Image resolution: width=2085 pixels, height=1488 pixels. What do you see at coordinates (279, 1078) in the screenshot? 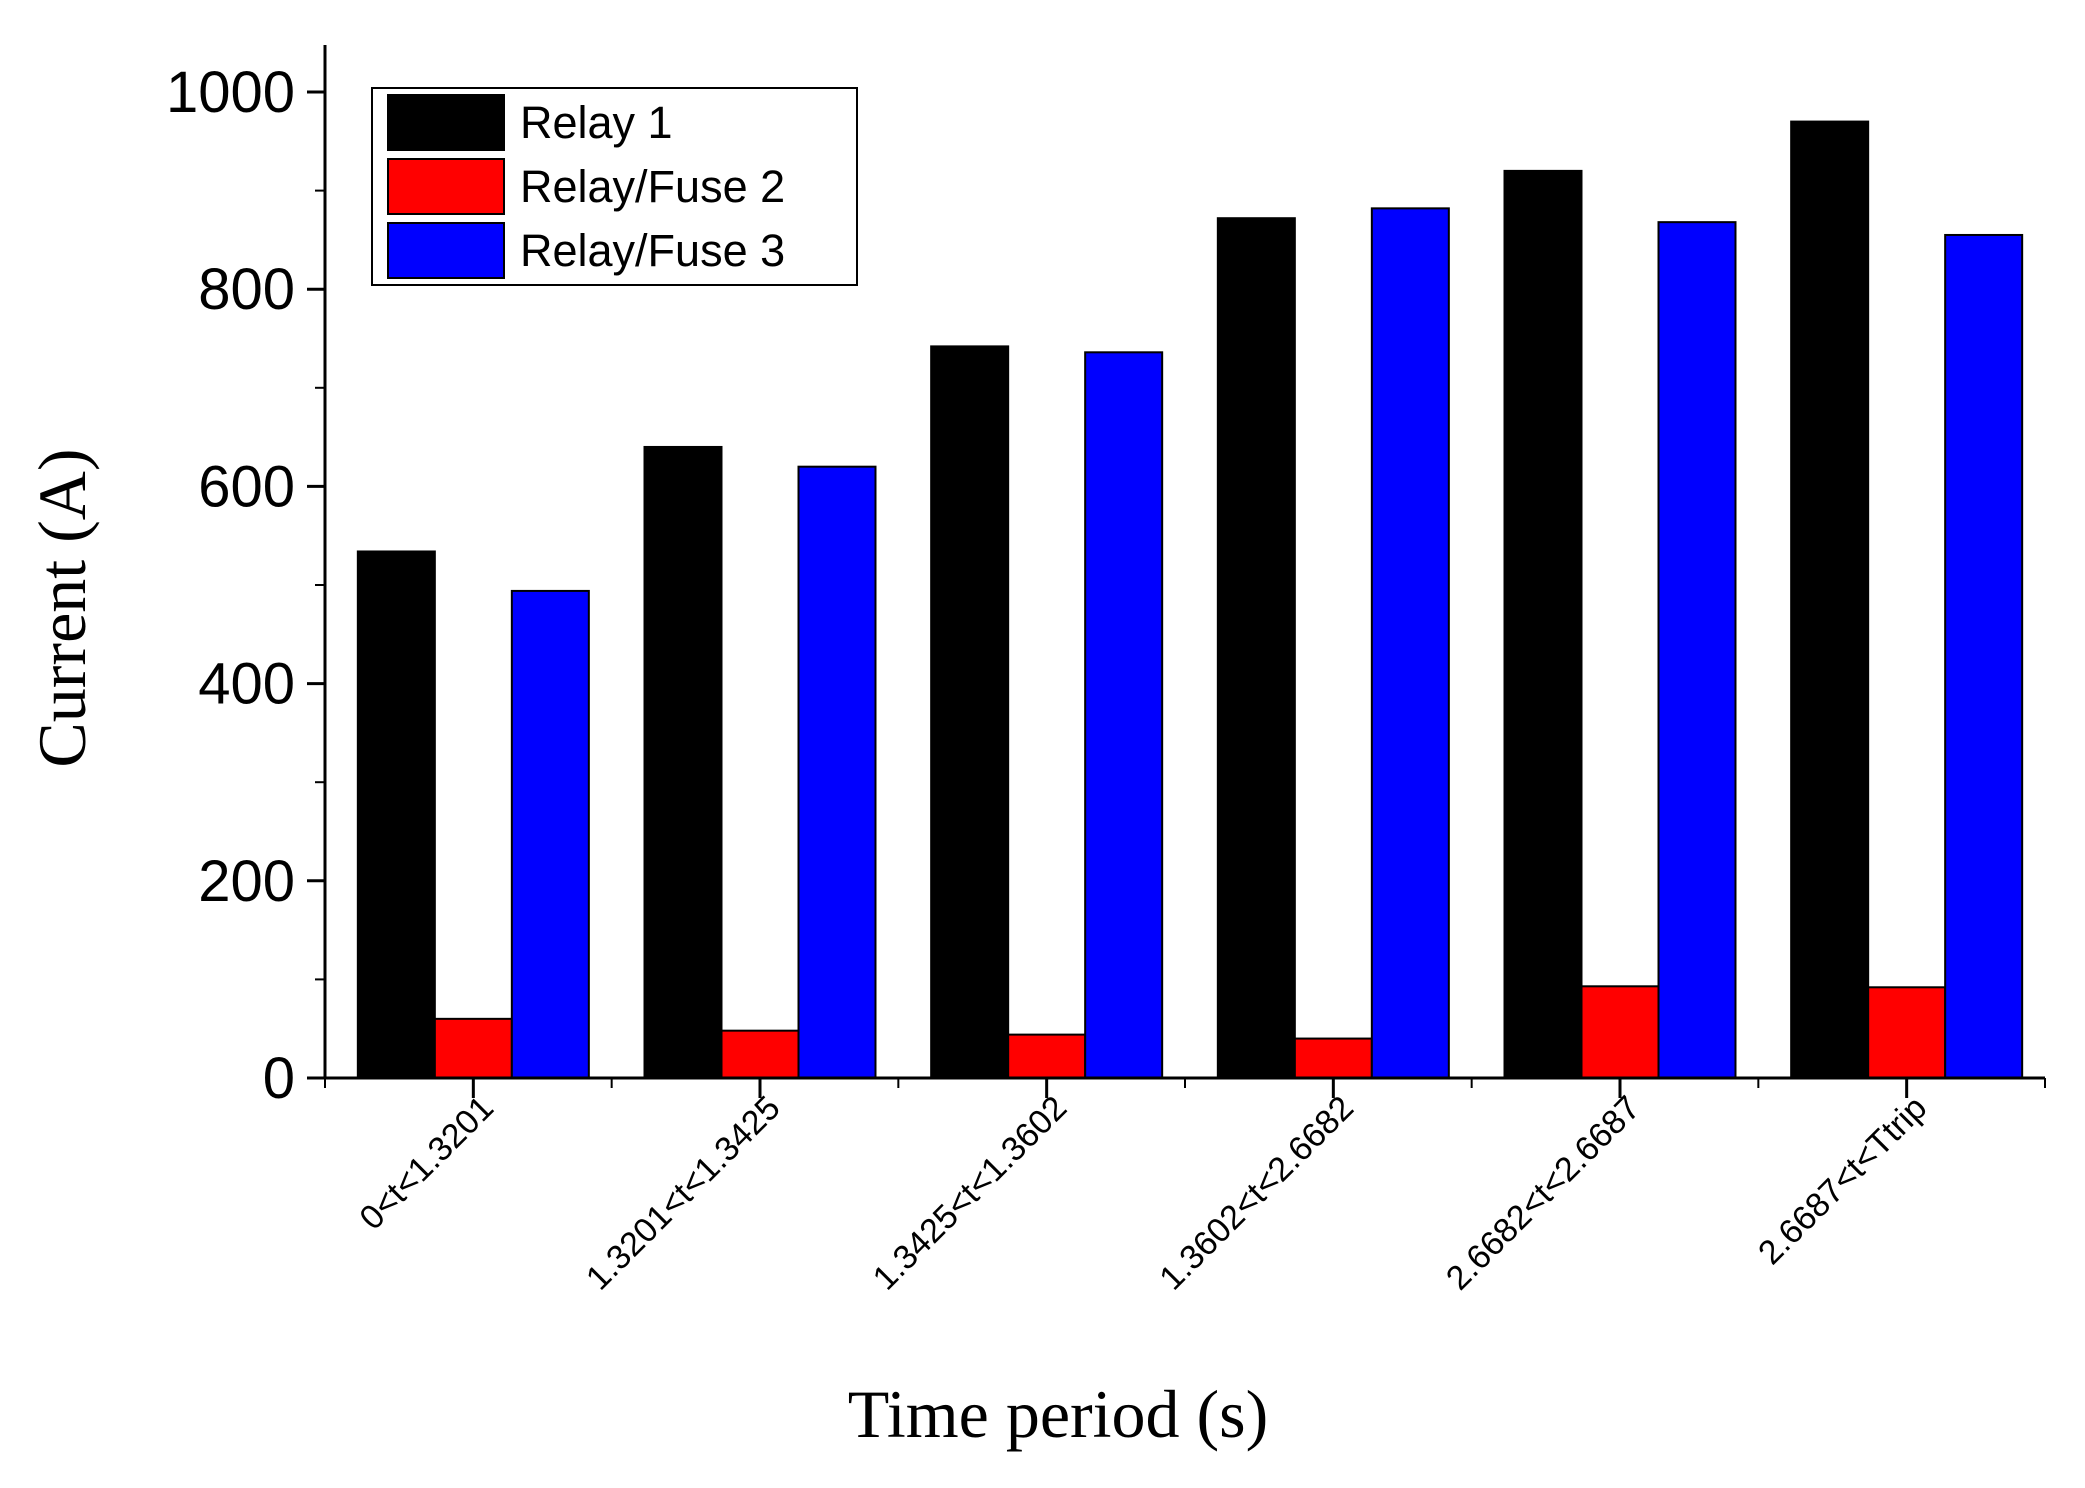
I see `y-tick-label-1: 0` at bounding box center [279, 1078].